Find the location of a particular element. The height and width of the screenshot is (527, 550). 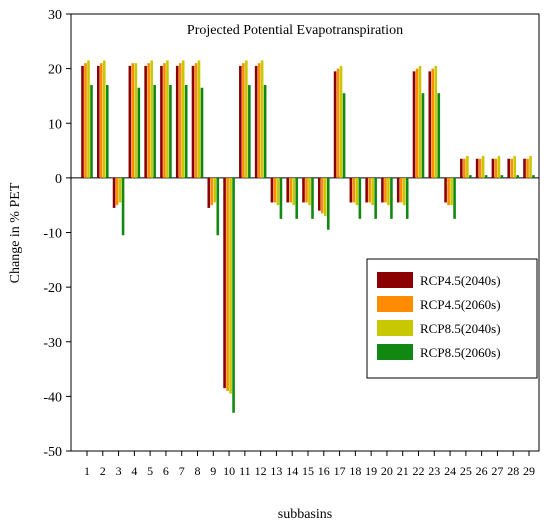

x-tick-label: 24 is located at coordinates (450, 471).